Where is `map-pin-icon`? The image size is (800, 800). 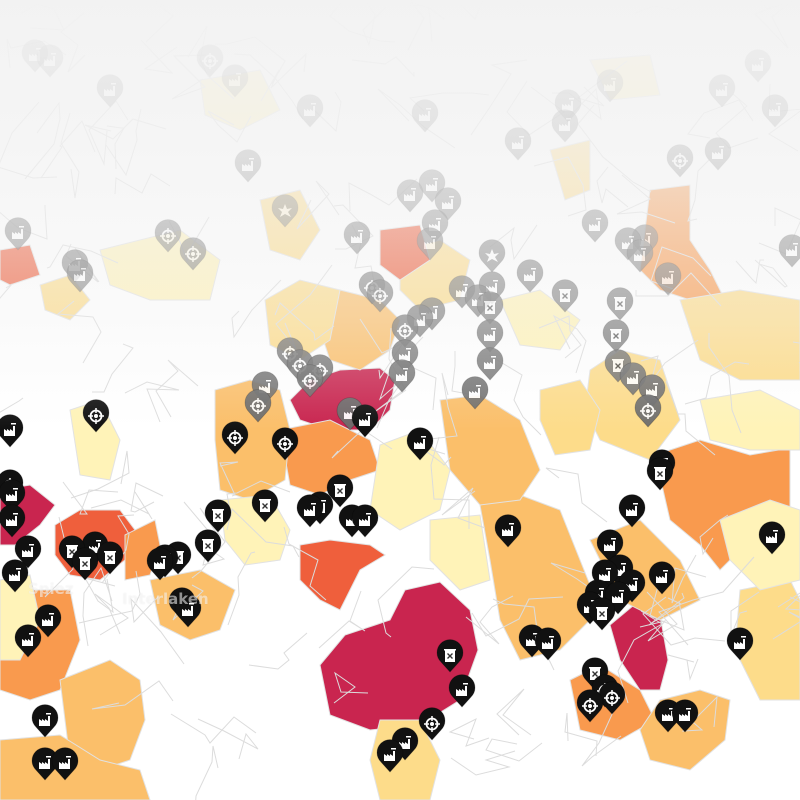 map-pin-icon is located at coordinates (15, 576).